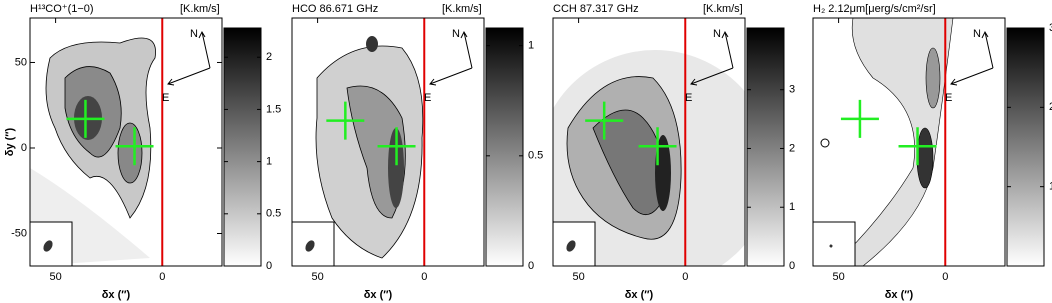 The image size is (1052, 303). What do you see at coordinates (10, 141) in the screenshot?
I see `y-axis-label: δy (″)` at bounding box center [10, 141].